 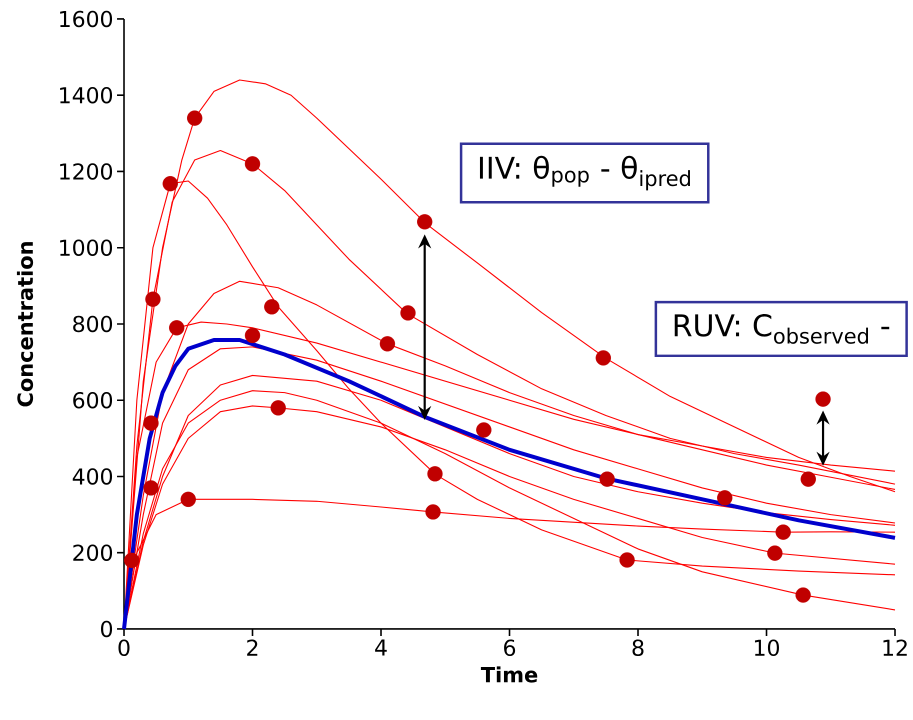 What do you see at coordinates (86, 19) in the screenshot?
I see `y-tick-label: 1600` at bounding box center [86, 19].